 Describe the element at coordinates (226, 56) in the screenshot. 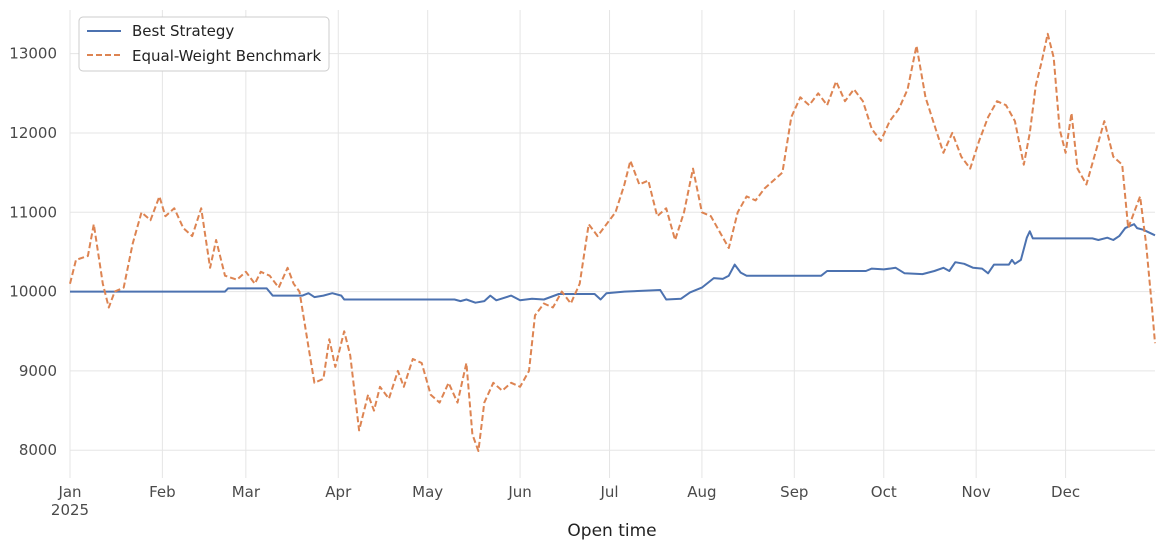

I see `legend-label-equal-weight-benchmark: Equal-Weight Benchmark` at that location.